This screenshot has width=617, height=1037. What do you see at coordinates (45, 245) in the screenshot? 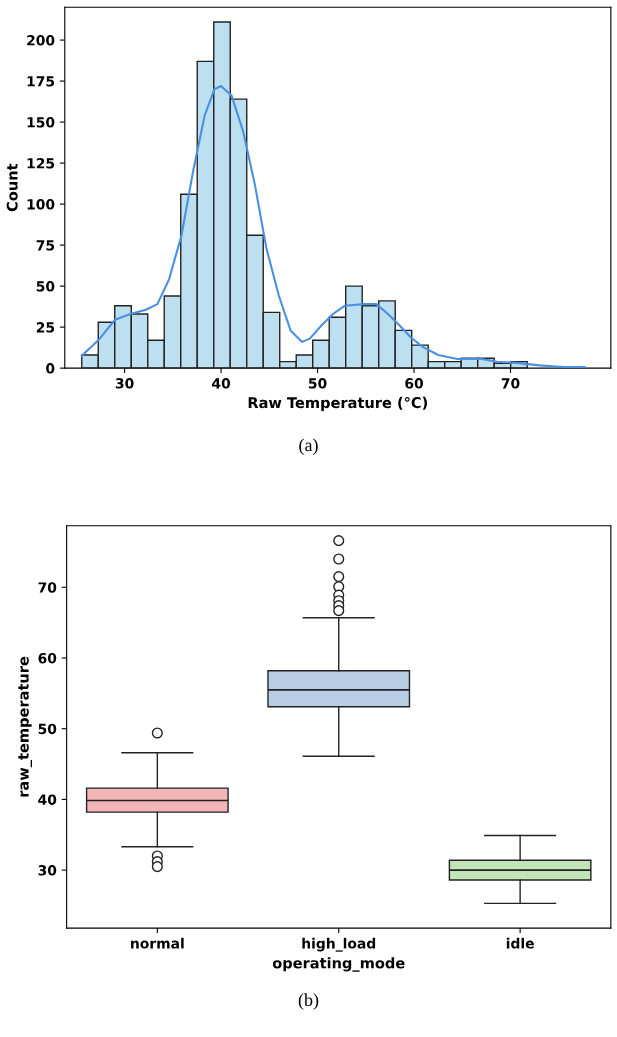
I see `y-tick-label: 75` at bounding box center [45, 245].